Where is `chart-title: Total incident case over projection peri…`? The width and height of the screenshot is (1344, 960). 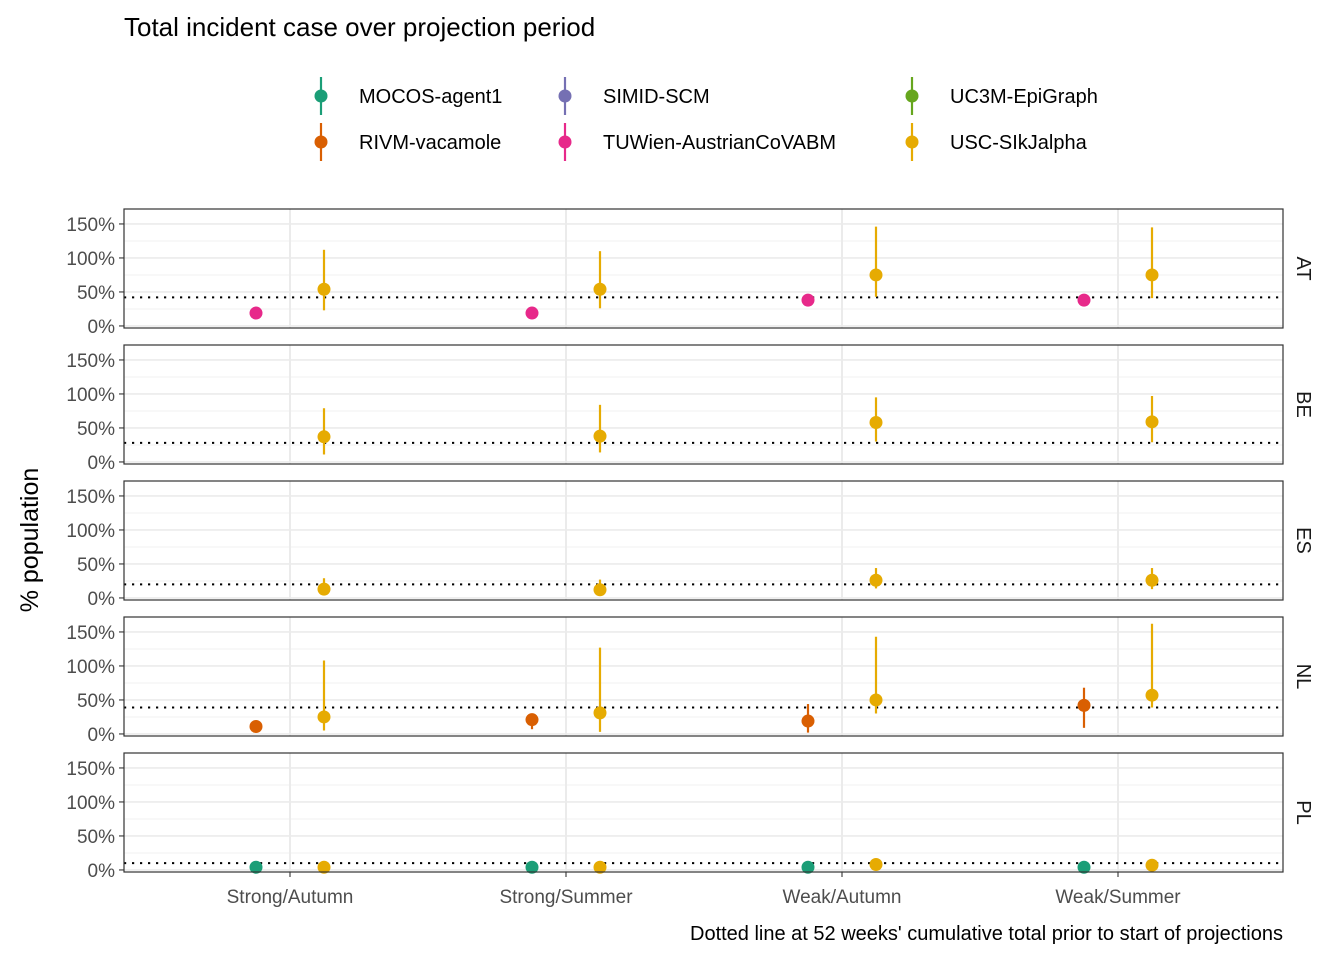 chart-title: Total incident case over projection peri… is located at coordinates (359, 27).